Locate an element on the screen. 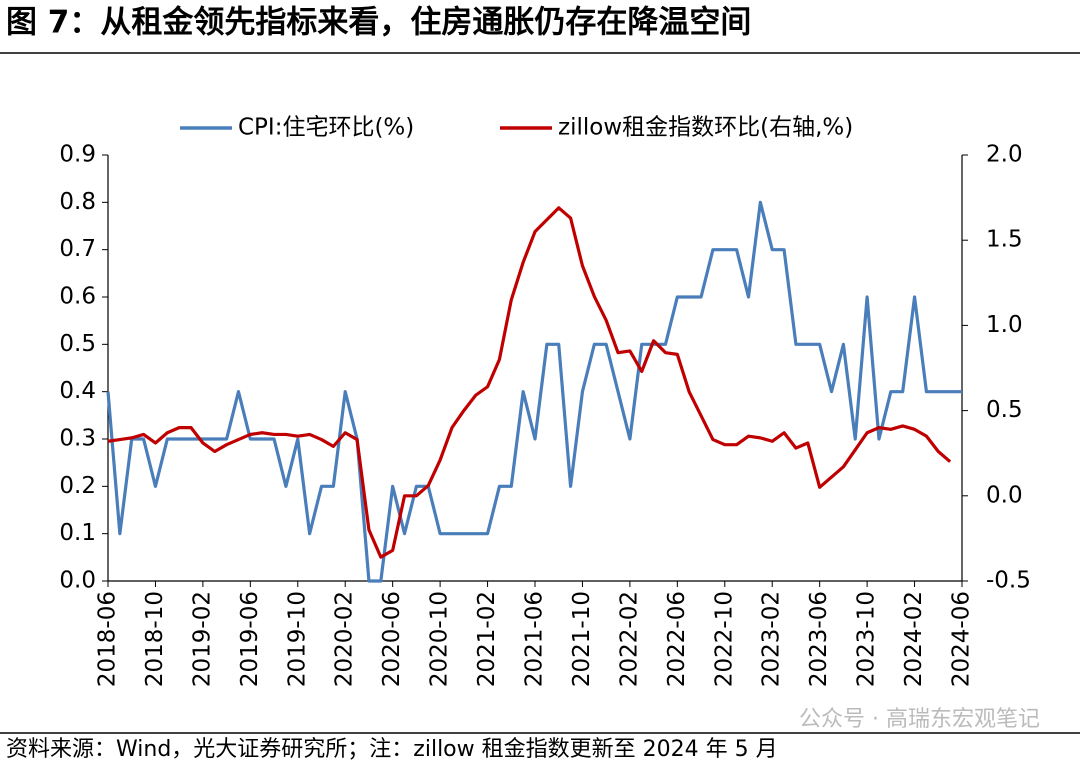  x-tick-label: 2023-06 is located at coordinates (819, 639).